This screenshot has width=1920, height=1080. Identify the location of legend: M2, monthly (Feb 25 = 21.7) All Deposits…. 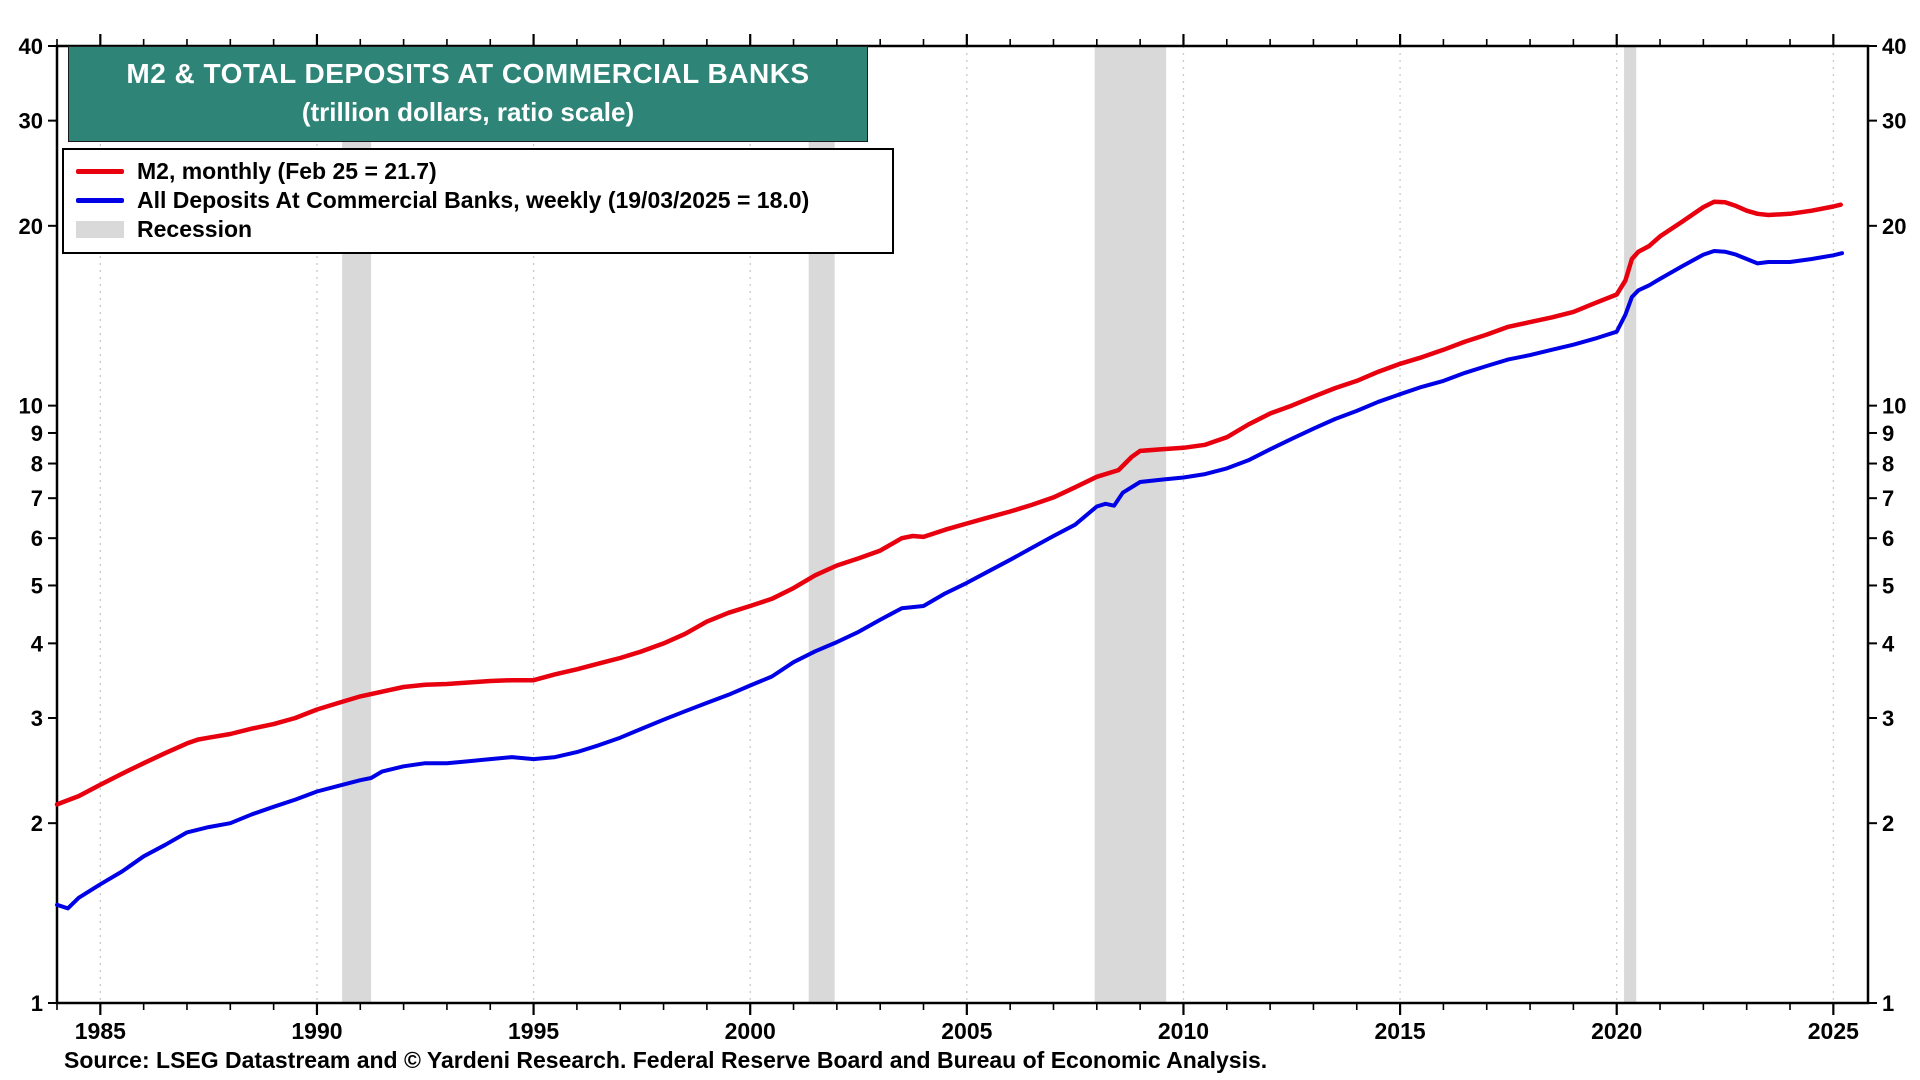
(478, 201).